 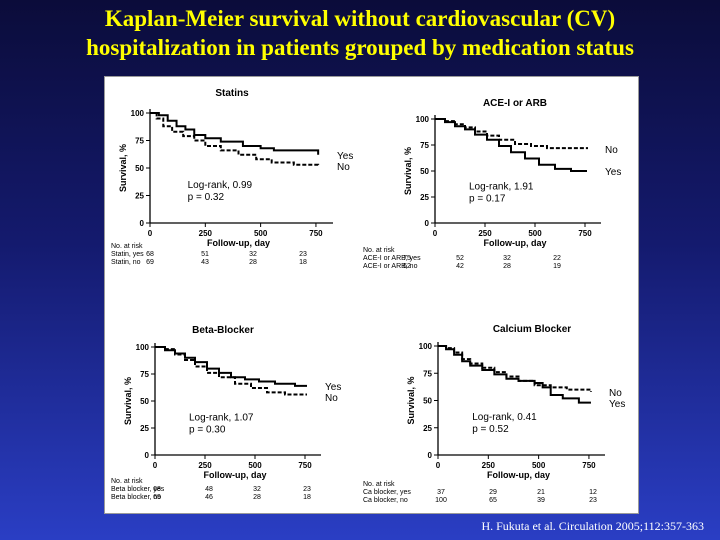 I want to click on at-risk-row-label: Ca blocker, yes, so click(x=387, y=492).